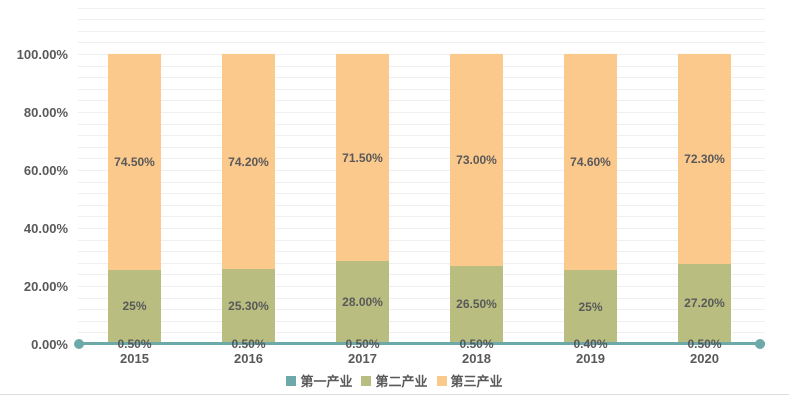  Describe the element at coordinates (476, 358) in the screenshot. I see `x-tick-label-2018: 2018` at that location.